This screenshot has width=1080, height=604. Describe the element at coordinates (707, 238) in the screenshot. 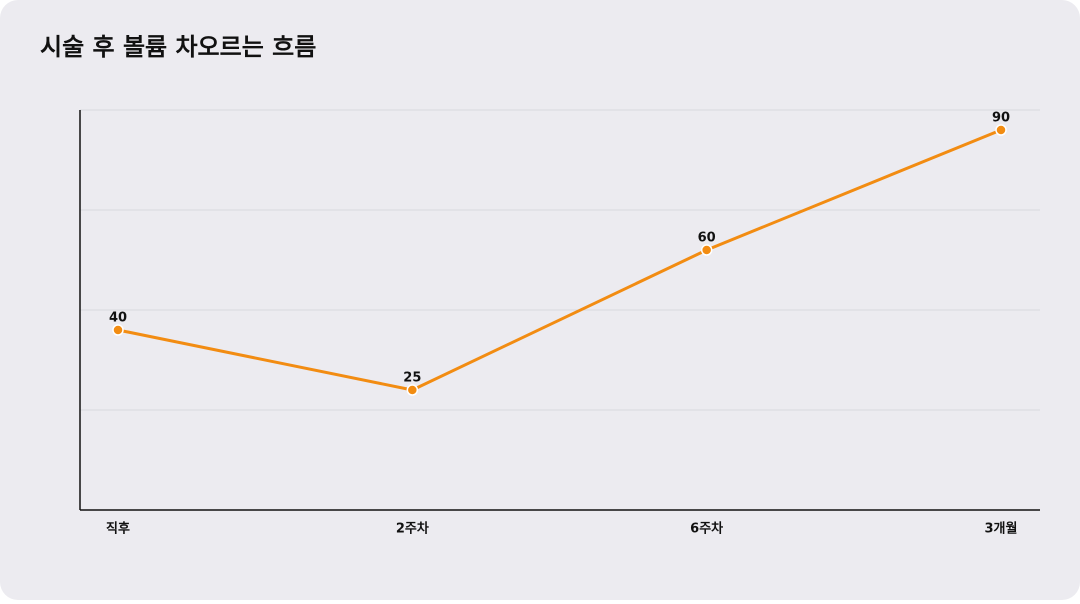

I see `value-label: 60` at that location.